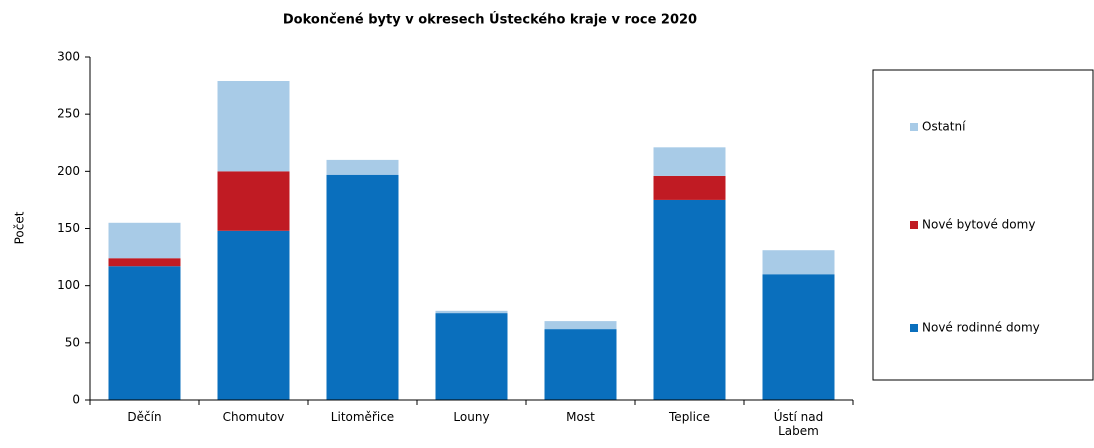 The image size is (1094, 448). What do you see at coordinates (471, 417) in the screenshot?
I see `x-tick-label: Louny` at bounding box center [471, 417].